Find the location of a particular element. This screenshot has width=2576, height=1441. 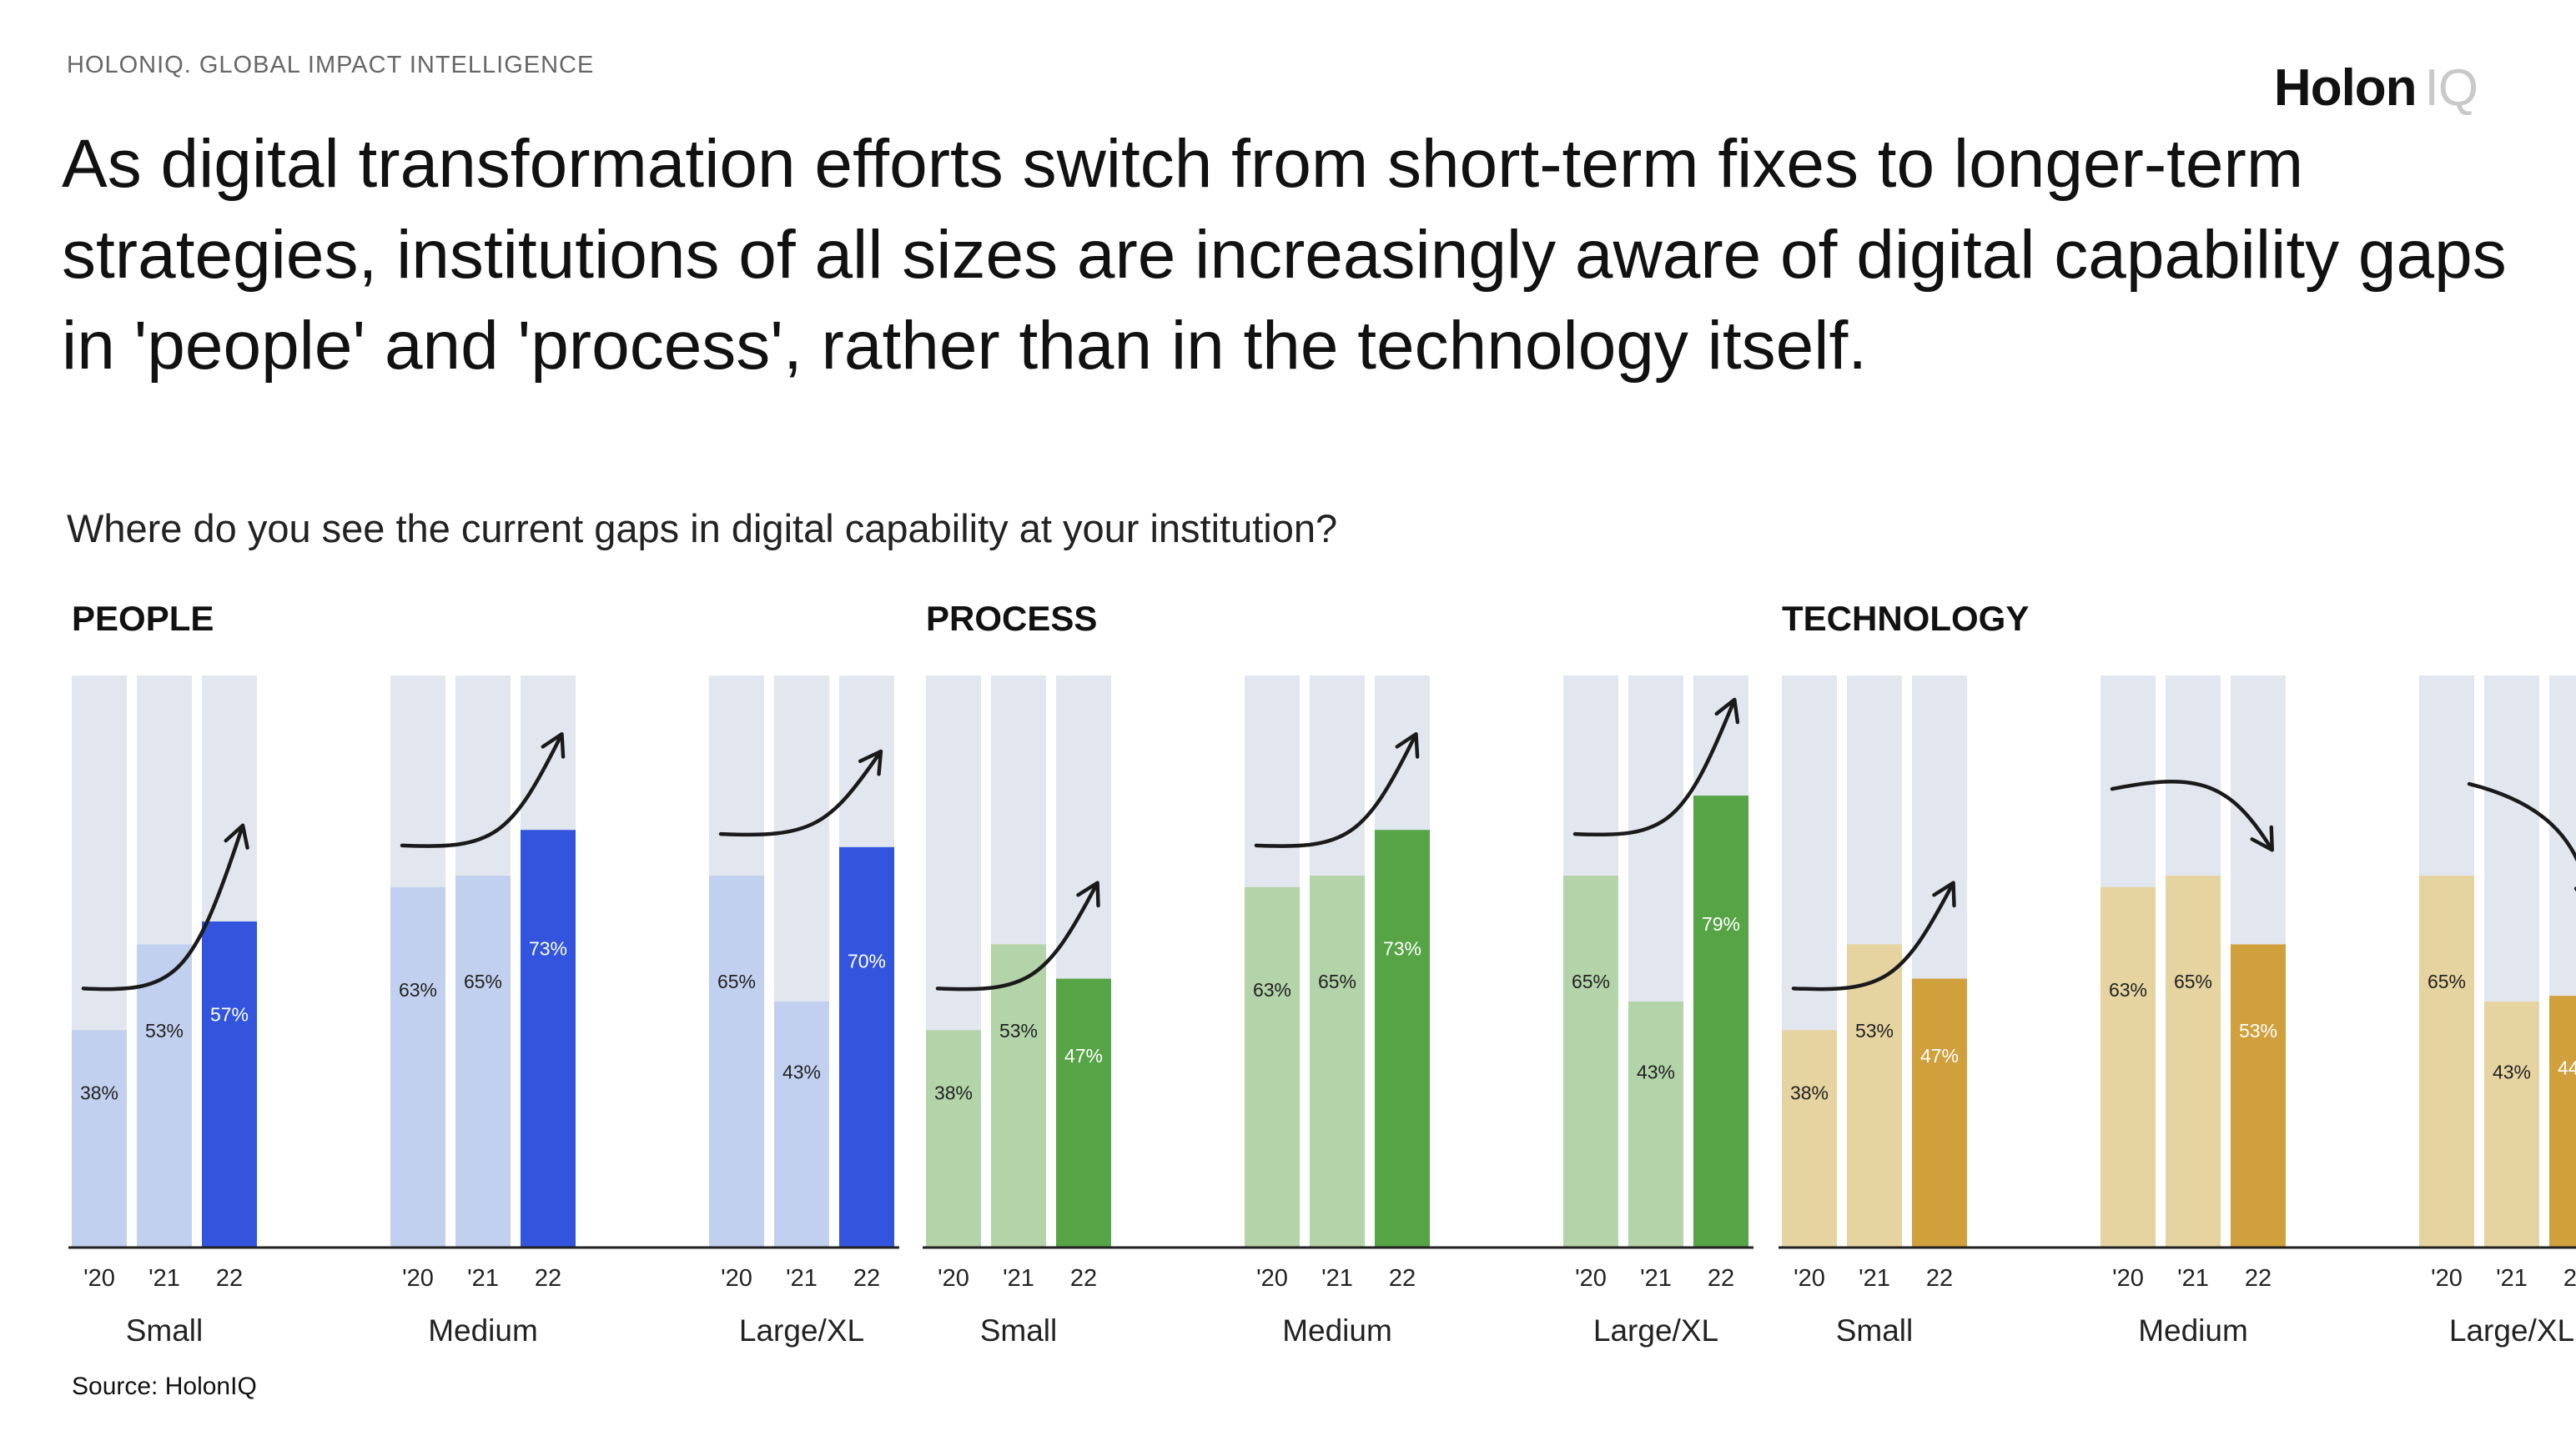

process-medium-tick-0: '20 is located at coordinates (1272, 1278).